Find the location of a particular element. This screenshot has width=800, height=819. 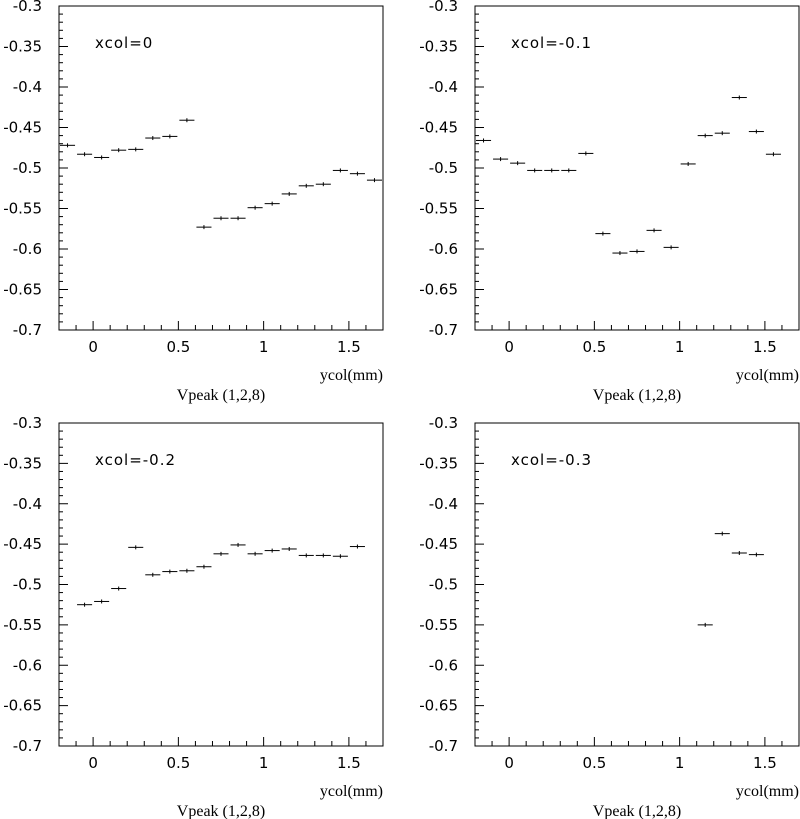

panel-annotation: xcol=0 is located at coordinates (124, 43).